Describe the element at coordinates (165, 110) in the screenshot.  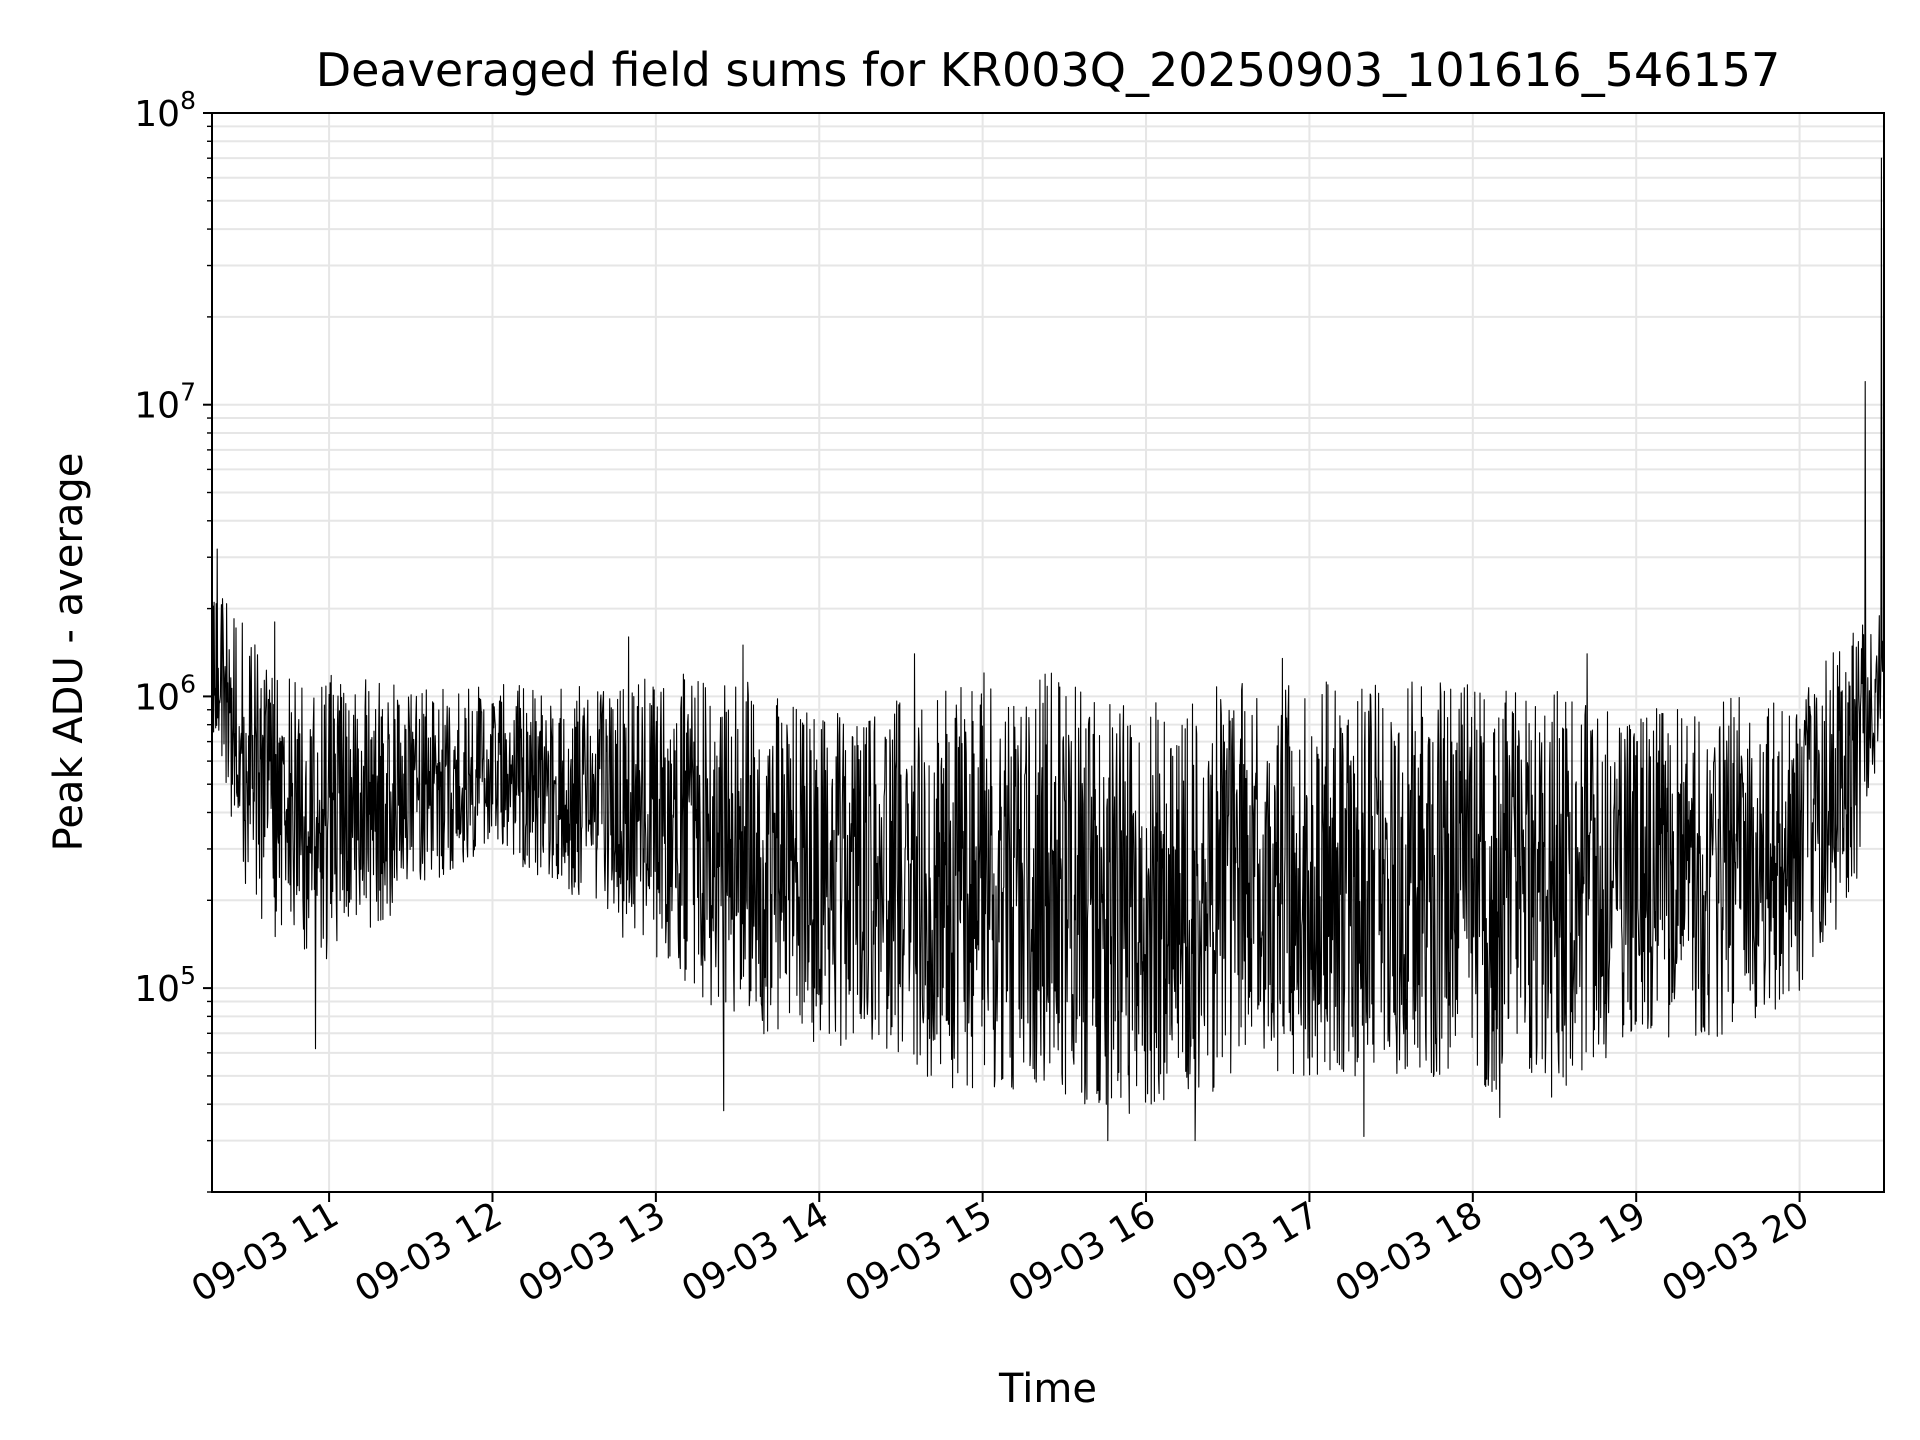
I see `y-tick-label: 10⁸` at that location.